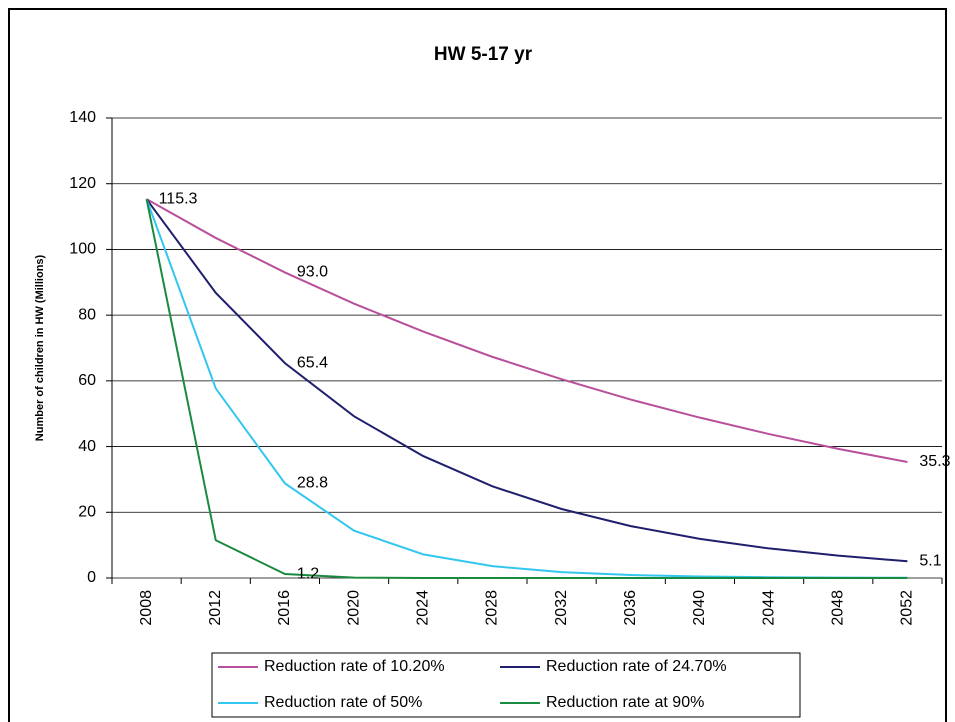  What do you see at coordinates (308, 573) in the screenshot?
I see `data-label: 1.2` at bounding box center [308, 573].